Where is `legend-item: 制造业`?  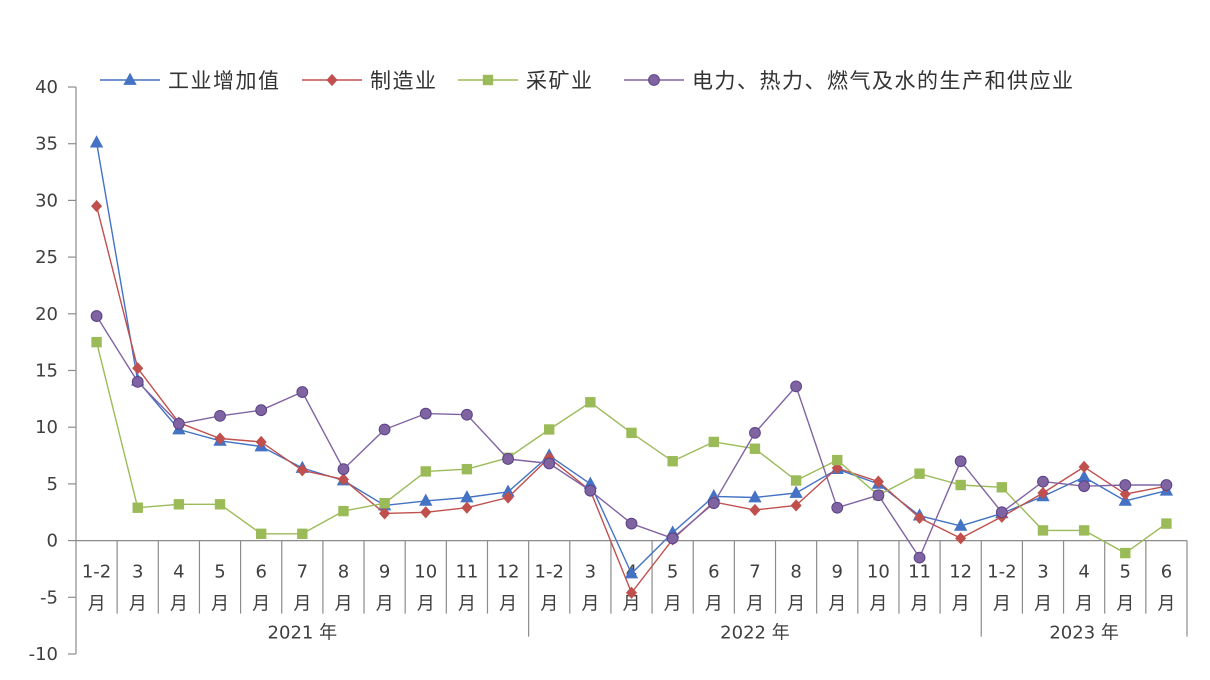
legend-item: 制造业 is located at coordinates (370, 81).